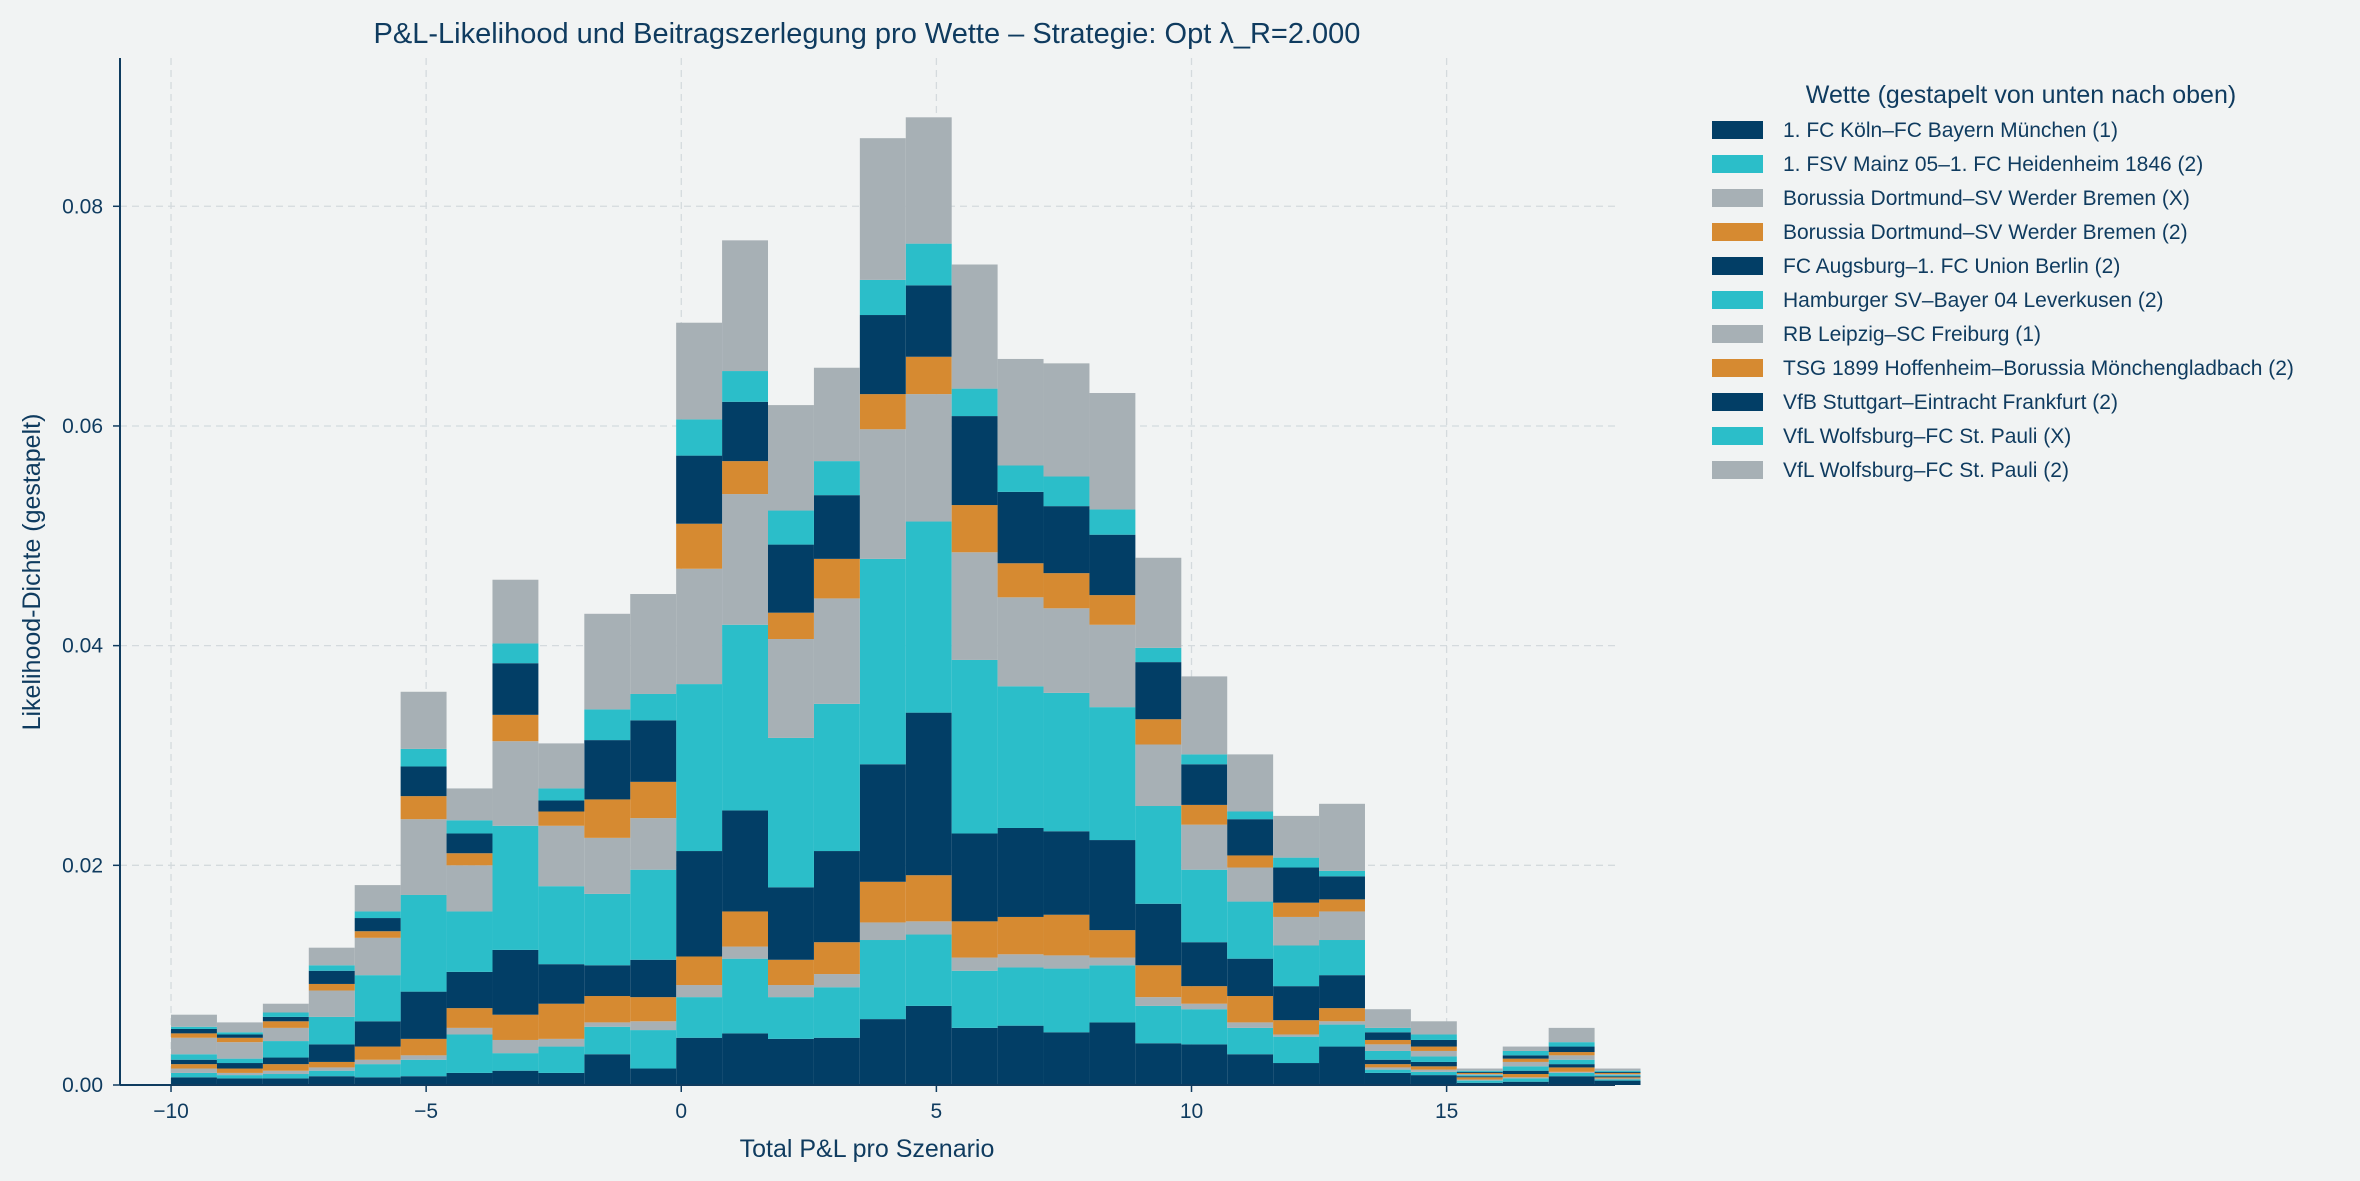  What do you see at coordinates (1446, 1111) in the screenshot?
I see `x-tick-label-5: 15` at bounding box center [1446, 1111].